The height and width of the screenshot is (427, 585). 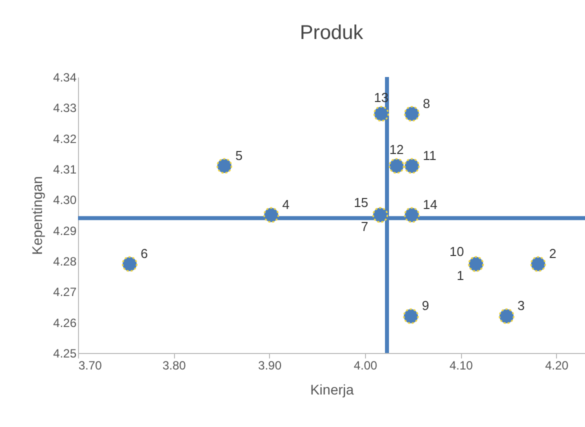 I want to click on annotation: 12, so click(x=396, y=149).